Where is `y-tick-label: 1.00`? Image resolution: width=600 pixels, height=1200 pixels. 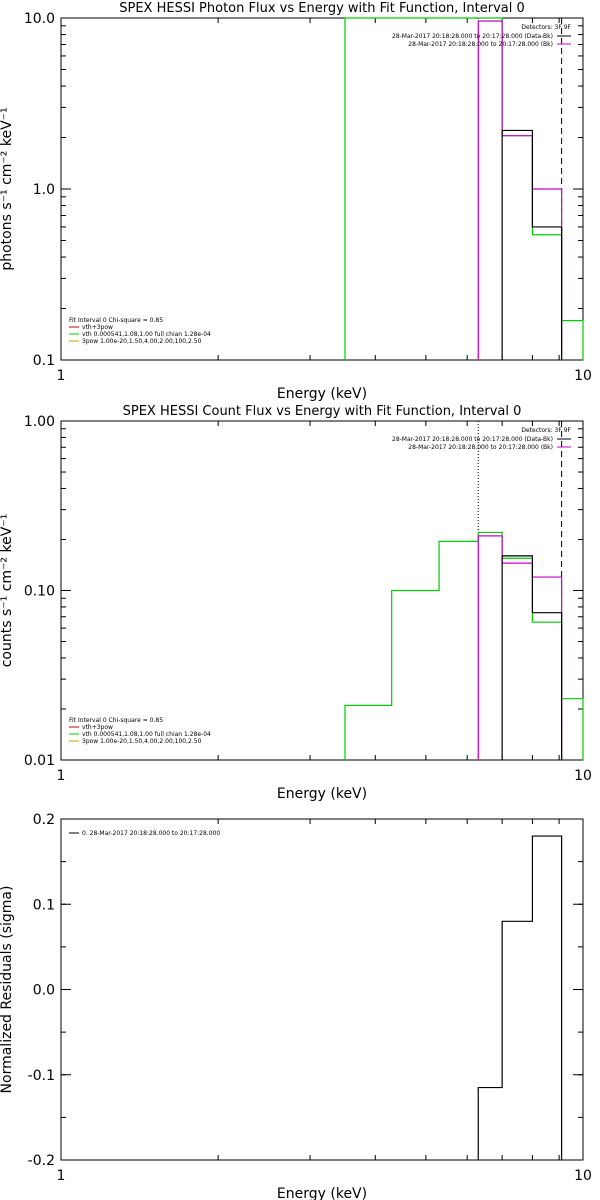
y-tick-label: 1.00 is located at coordinates (39, 422).